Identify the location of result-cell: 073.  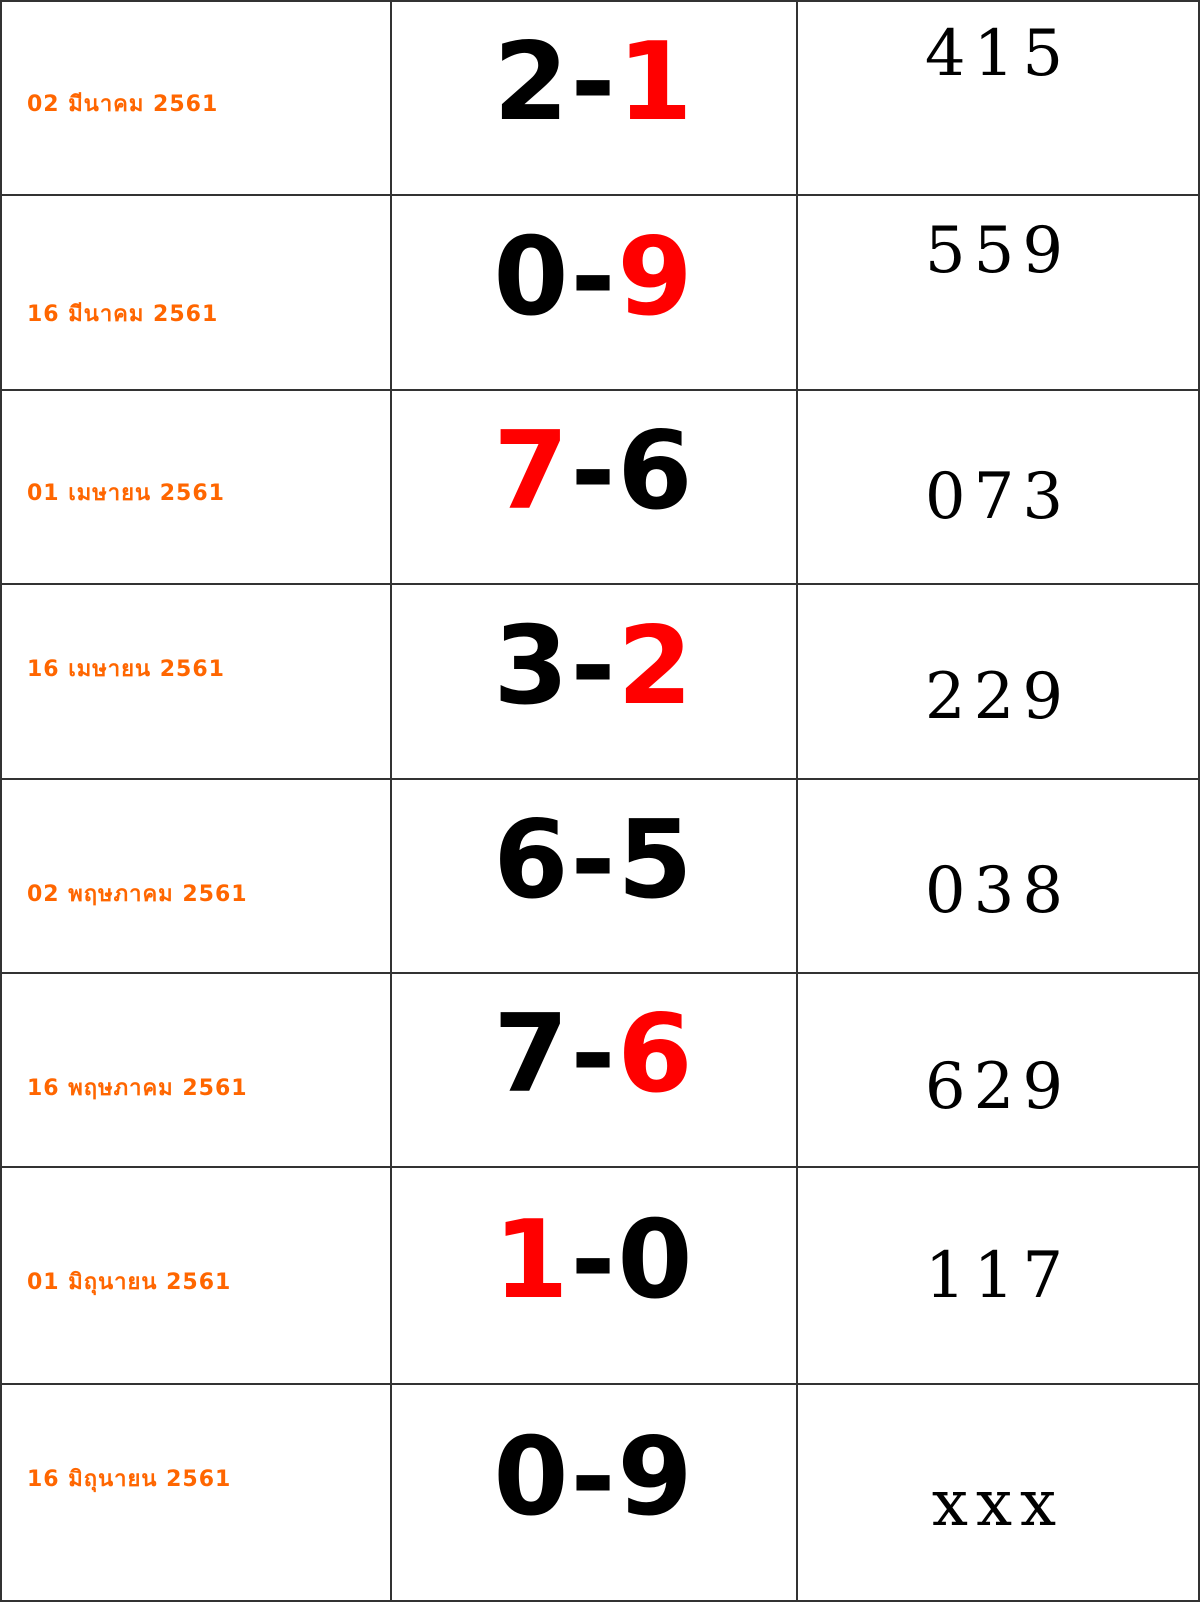
(998, 487).